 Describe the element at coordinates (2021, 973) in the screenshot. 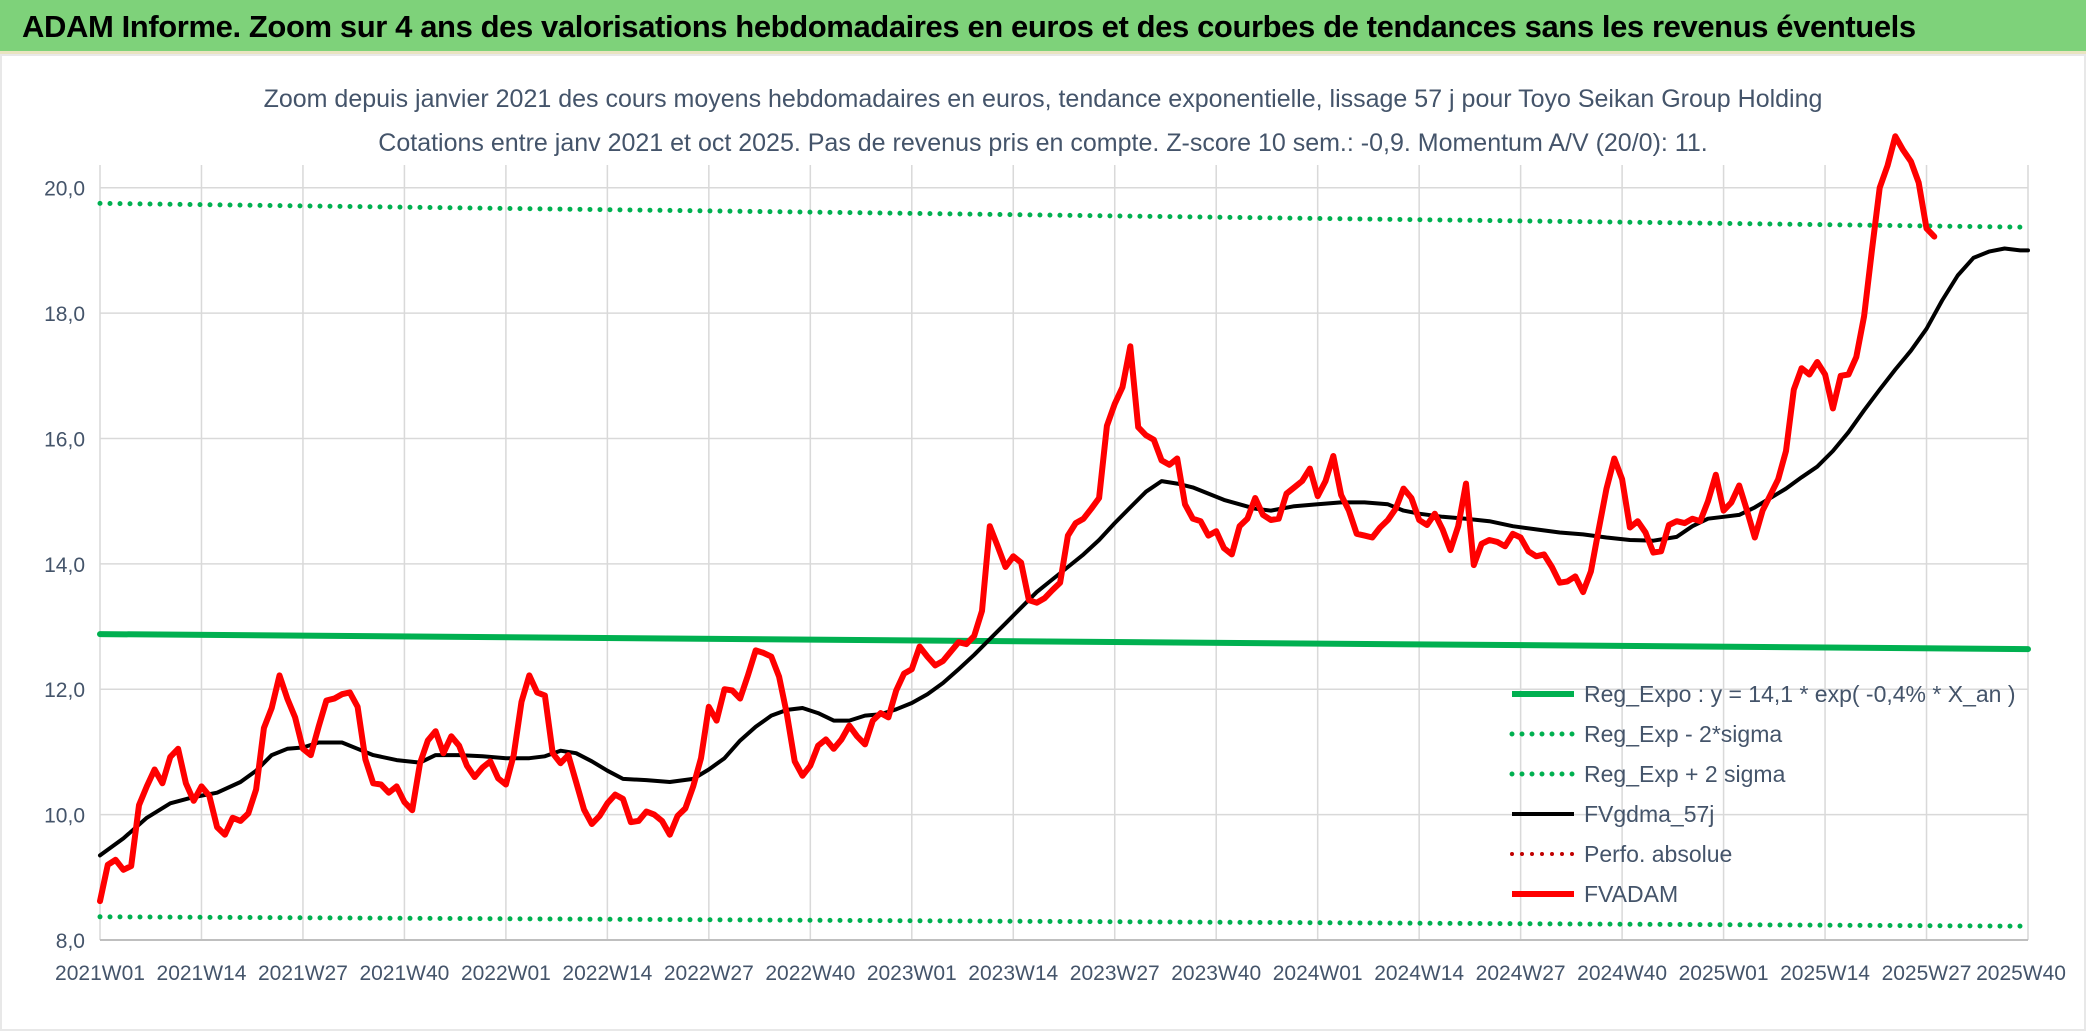

I see `x-tick-label: 2025W40` at that location.